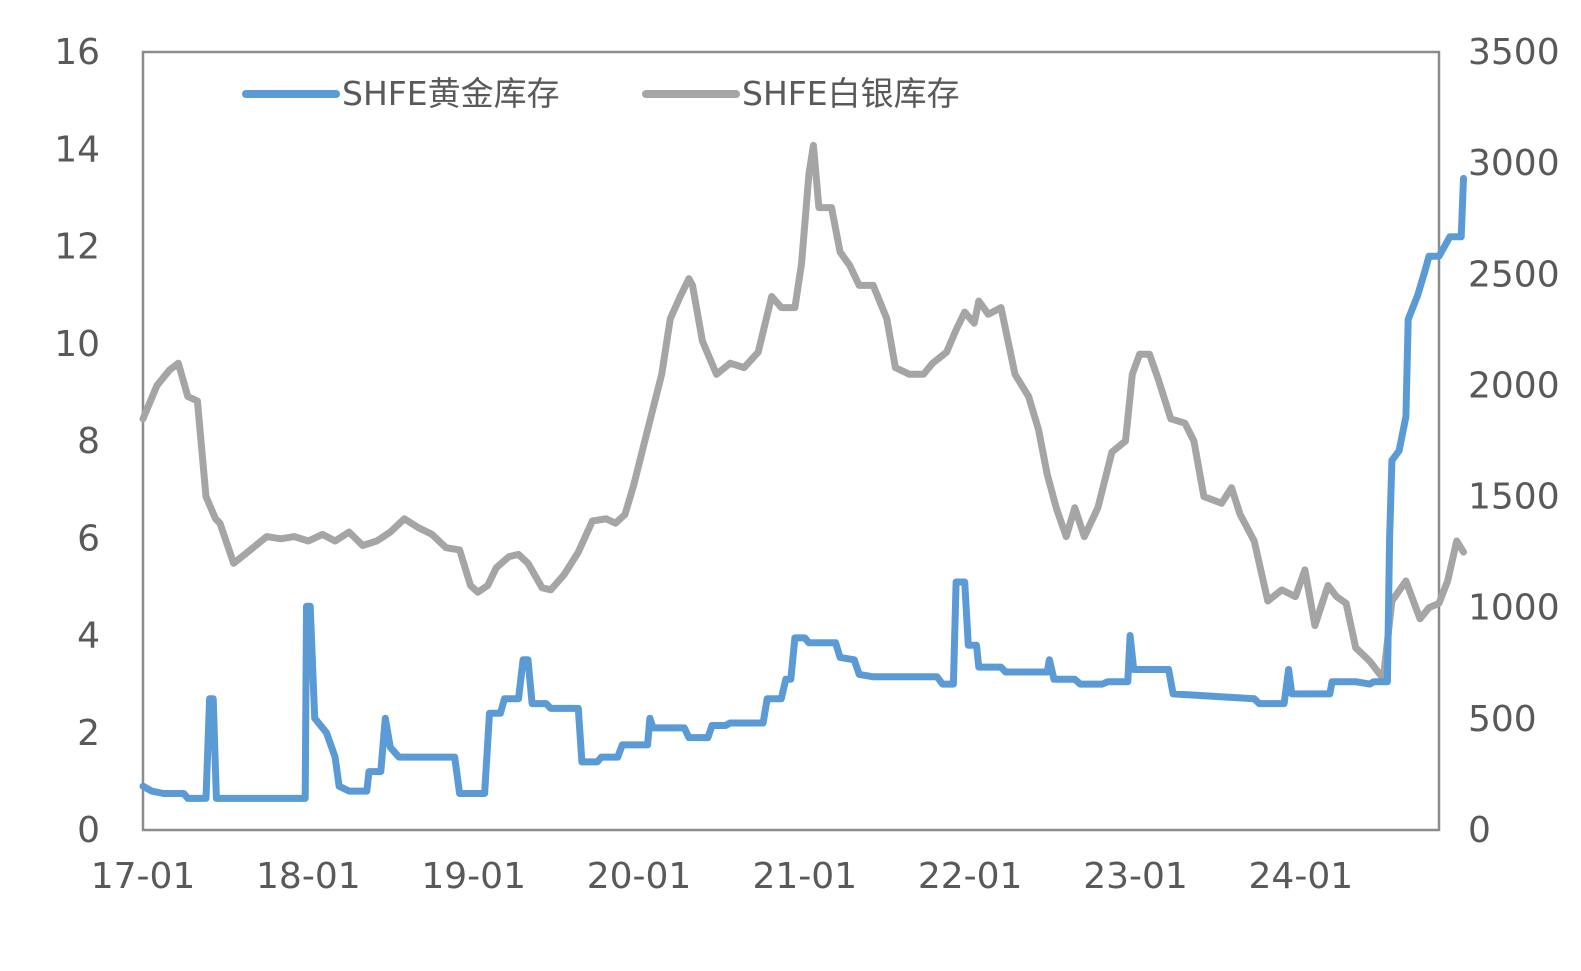 This screenshot has width=1581, height=971. Describe the element at coordinates (1514, 497) in the screenshot. I see `y-right-tick-label: 1500` at that location.